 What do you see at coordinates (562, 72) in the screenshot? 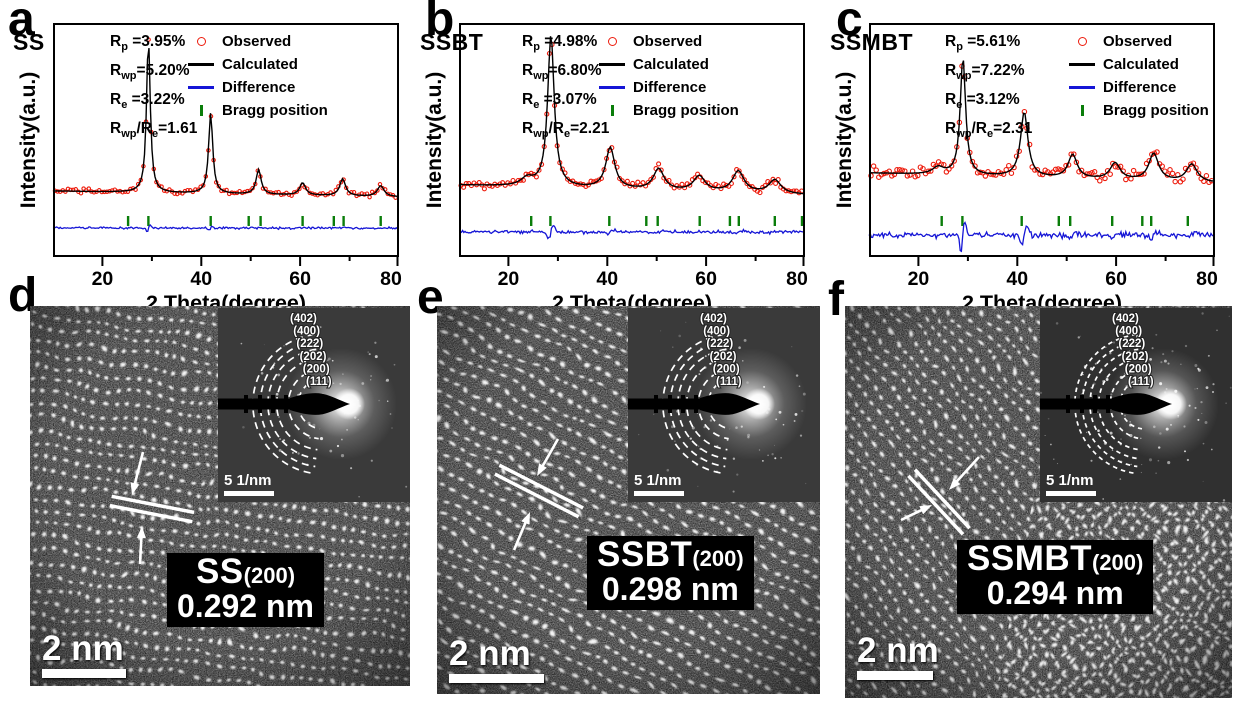
I see `r-factor-line: Rwp=6.80%` at bounding box center [562, 72].